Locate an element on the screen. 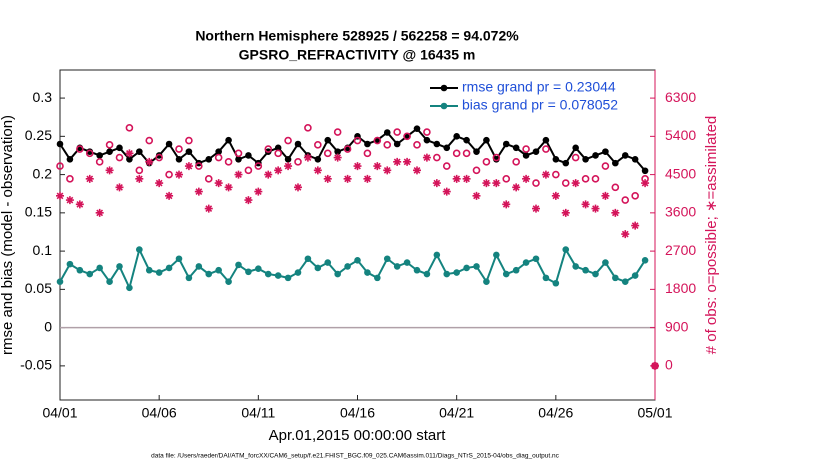 The image size is (830, 470). y-tick-label: 0.05 is located at coordinates (38, 288).